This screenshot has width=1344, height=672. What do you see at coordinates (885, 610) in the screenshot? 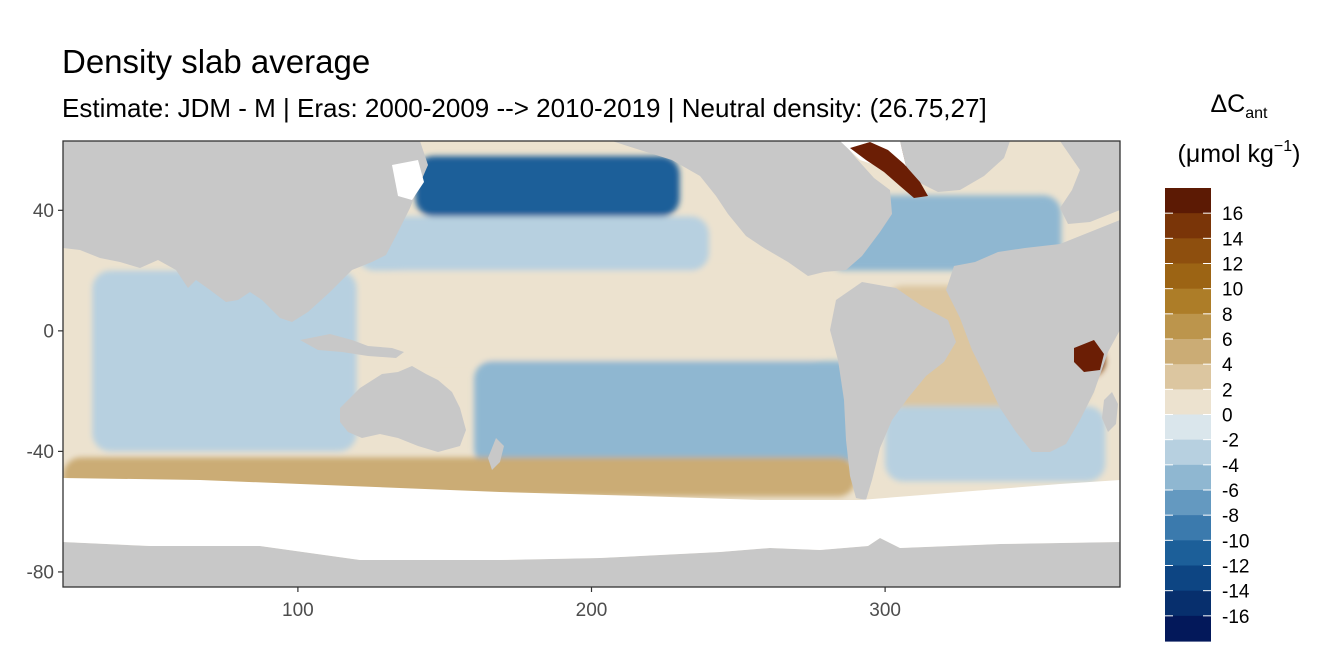
I see `x-tick-label-2: 300` at bounding box center [885, 610].